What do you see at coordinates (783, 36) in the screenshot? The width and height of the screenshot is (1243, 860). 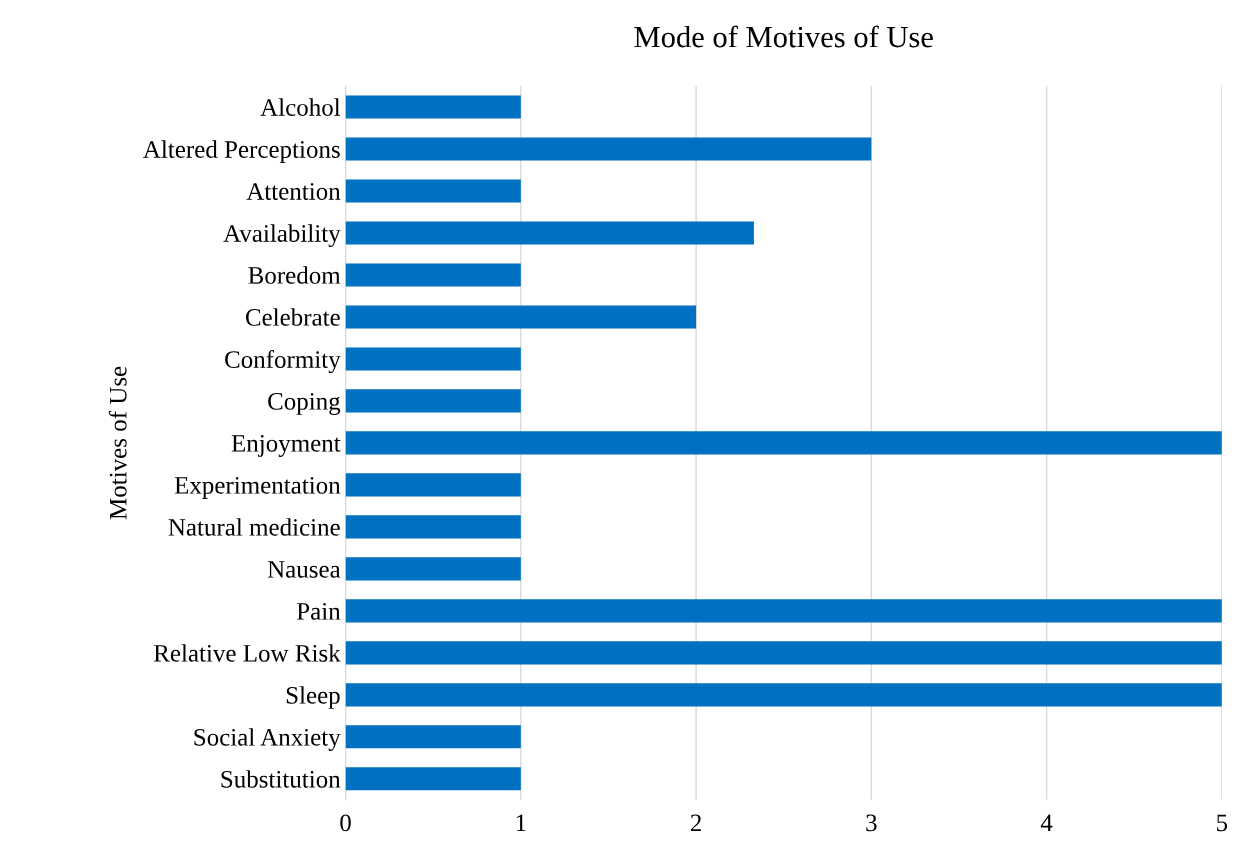 I see `chart-title: Mode of Motives of Use` at bounding box center [783, 36].